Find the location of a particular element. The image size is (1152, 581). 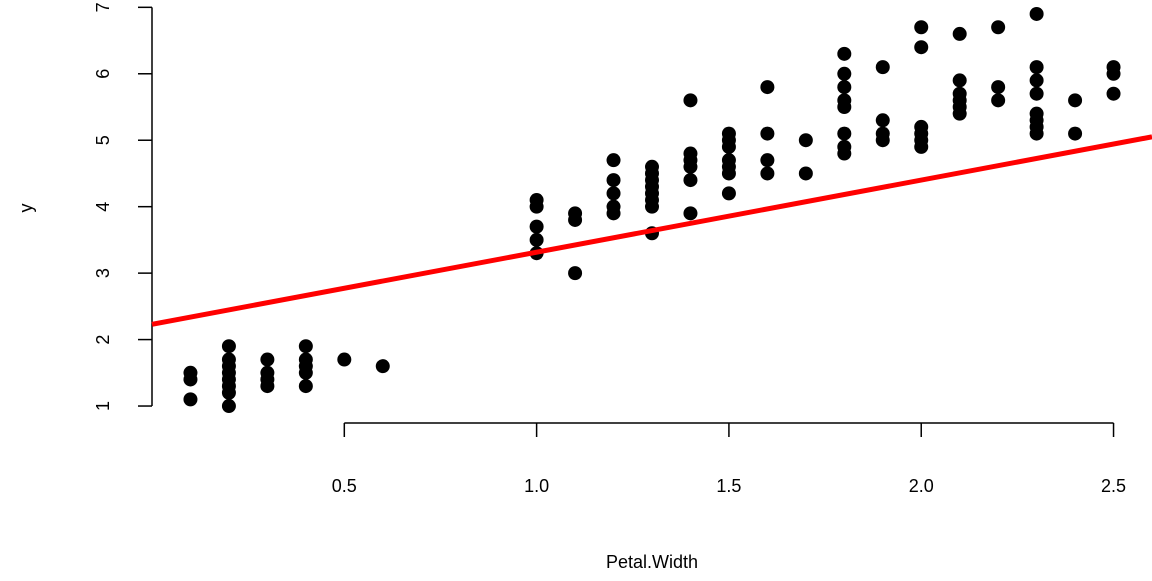

x-tick-label: 1.5 is located at coordinates (728, 486).